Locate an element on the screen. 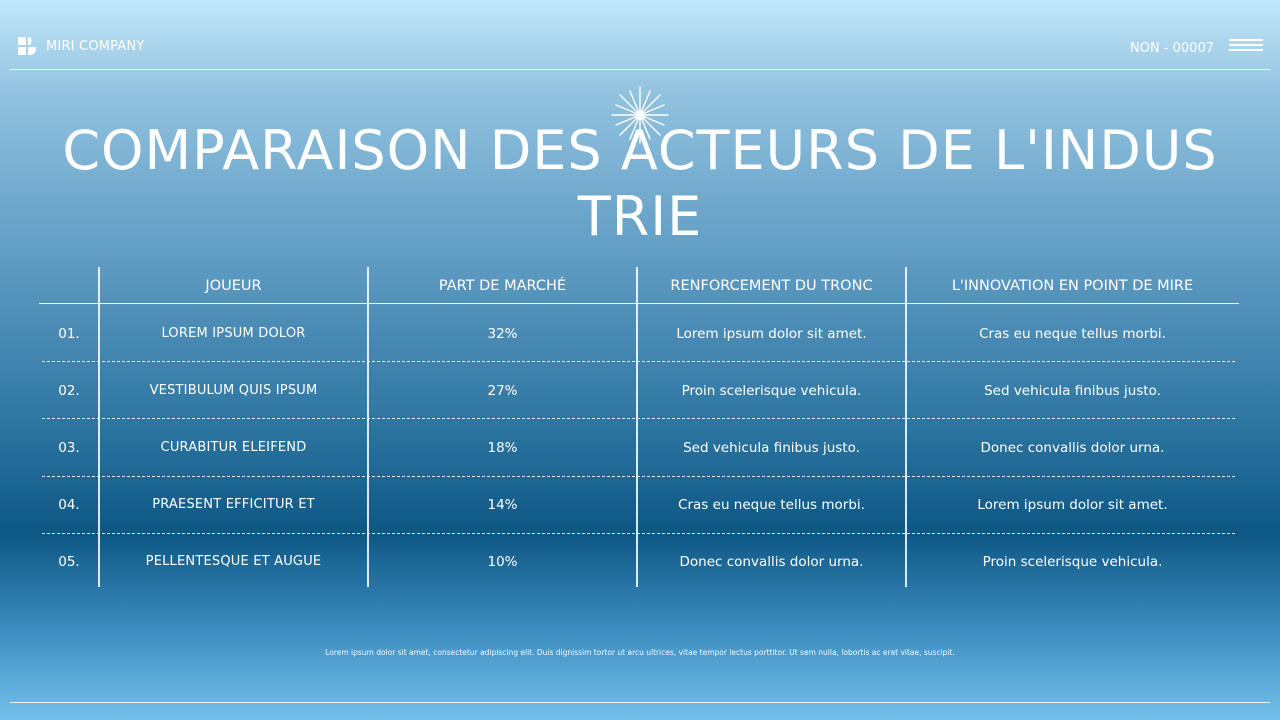  column-header-innovation: L'INNOVATION EN POINT DE MIRE is located at coordinates (1072, 286).